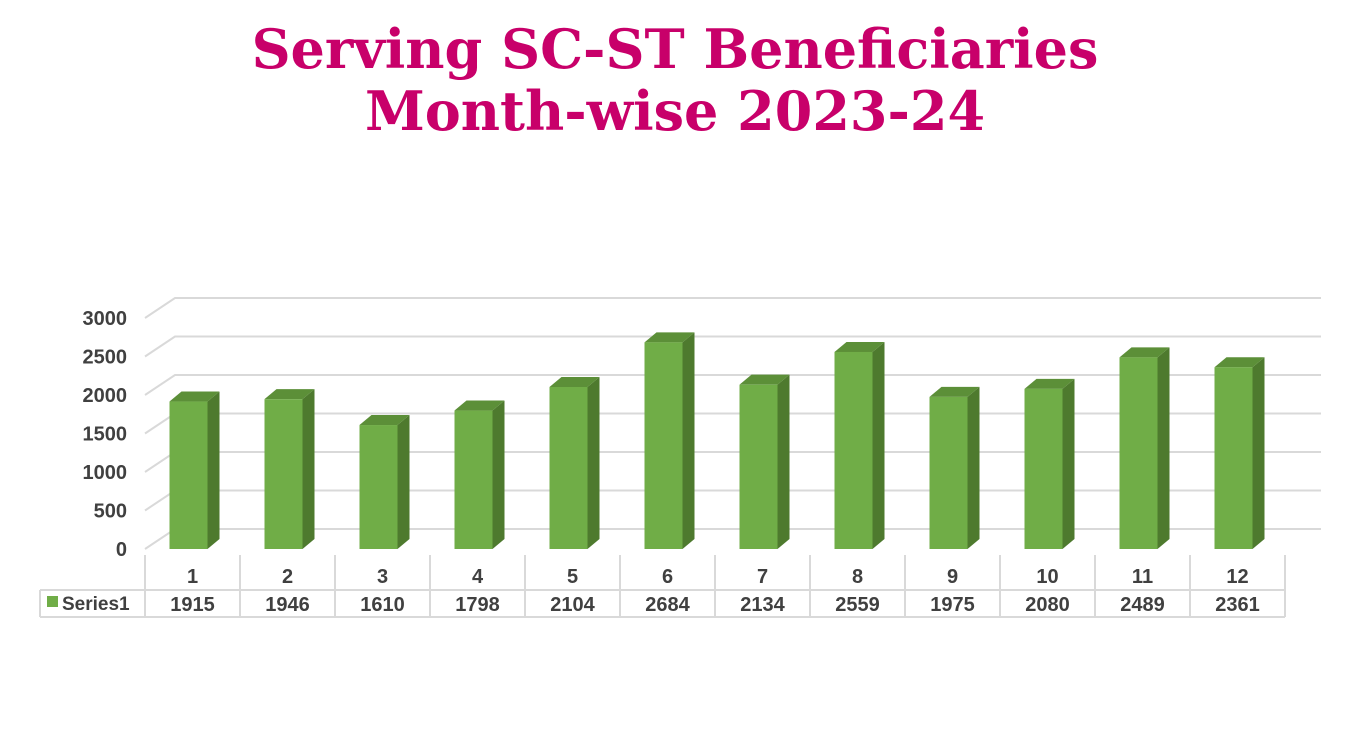  I want to click on x-category-label: 11, so click(1142, 577).